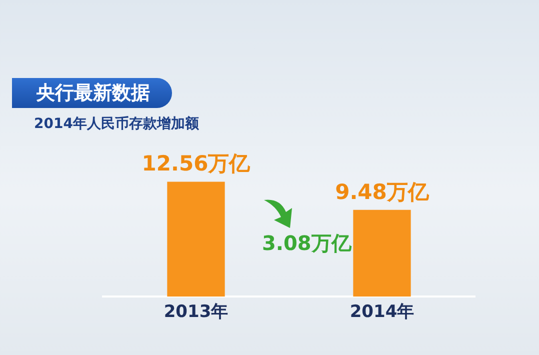  Describe the element at coordinates (382, 192) in the screenshot. I see `data-label: 9.48万亿` at that location.